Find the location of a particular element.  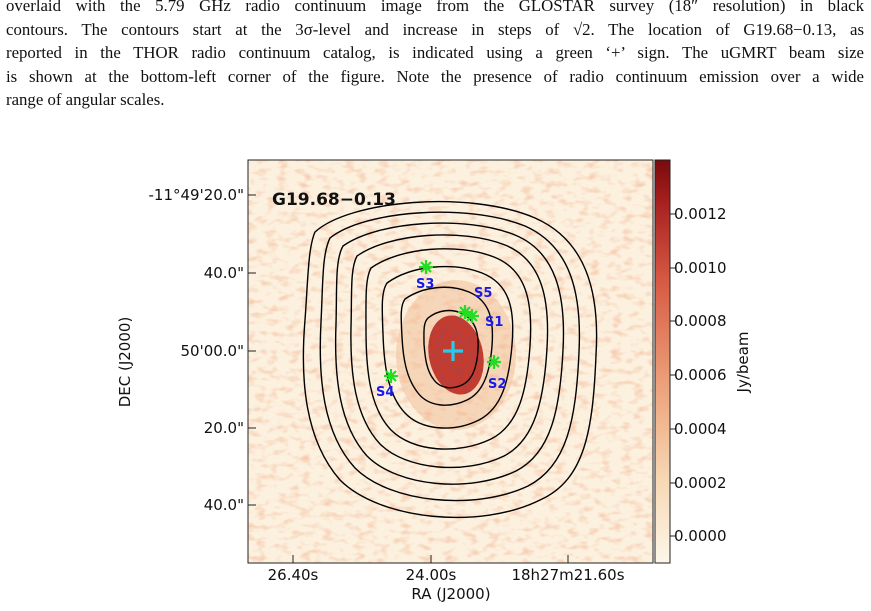

colorbar-tick-label: 0.0008 is located at coordinates (700, 321).